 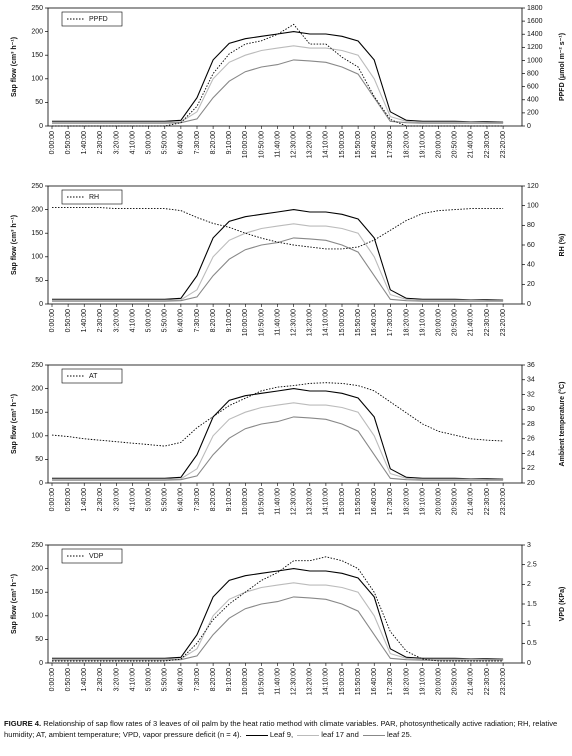 I want to click on x-tick-label: 10:00:00, so click(x=245, y=144).